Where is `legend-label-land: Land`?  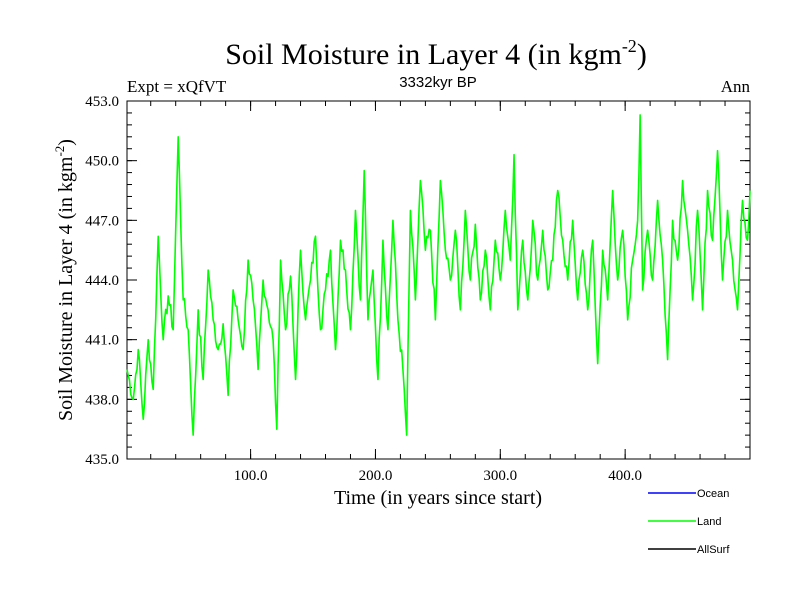 legend-label-land: Land is located at coordinates (709, 522).